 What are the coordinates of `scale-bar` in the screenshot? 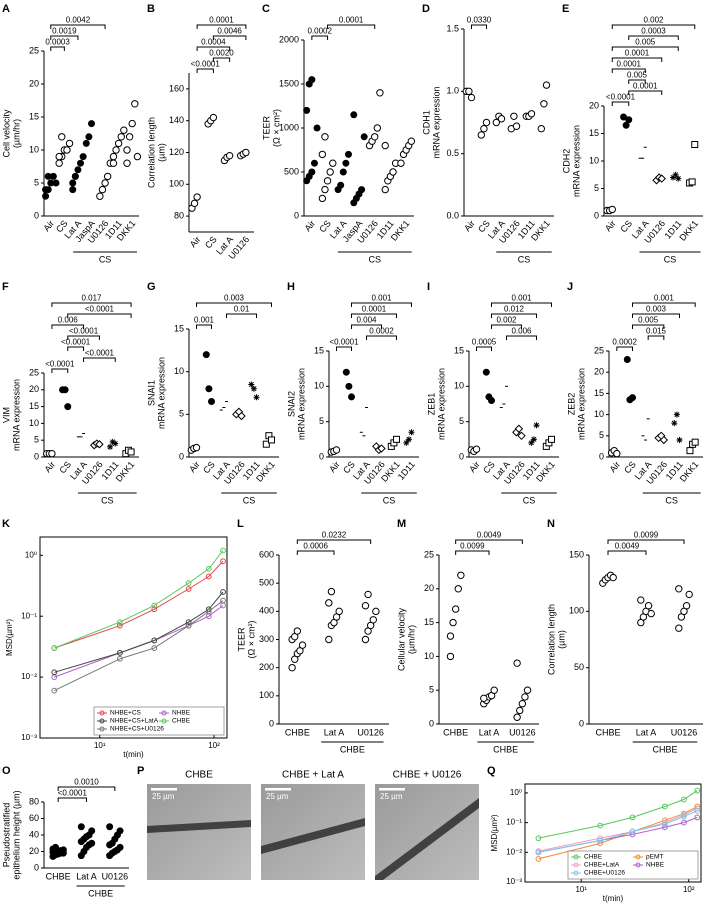 It's located at (278, 789).